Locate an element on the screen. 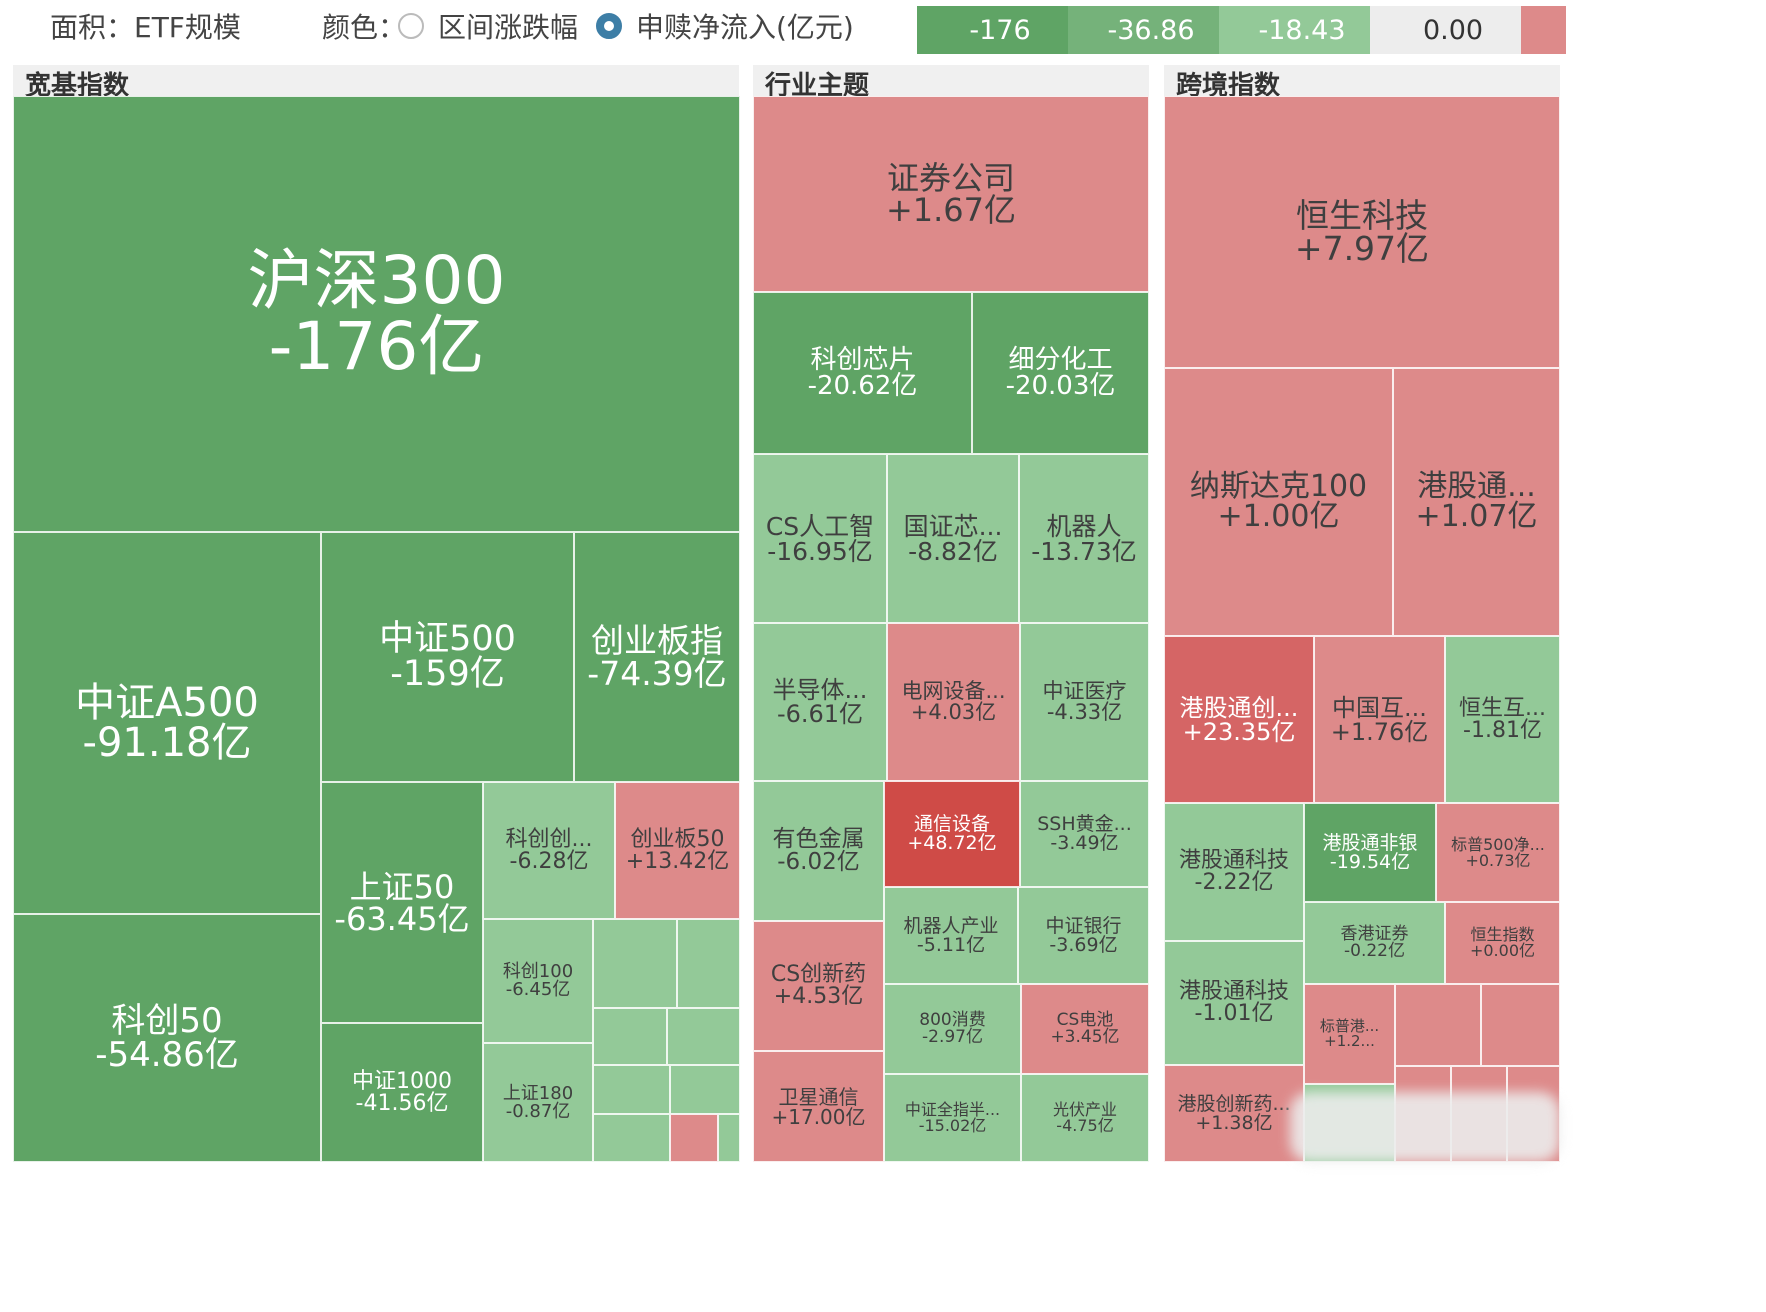 This screenshot has width=1766, height=1312. cell-value: -15.02亿 is located at coordinates (952, 1125).